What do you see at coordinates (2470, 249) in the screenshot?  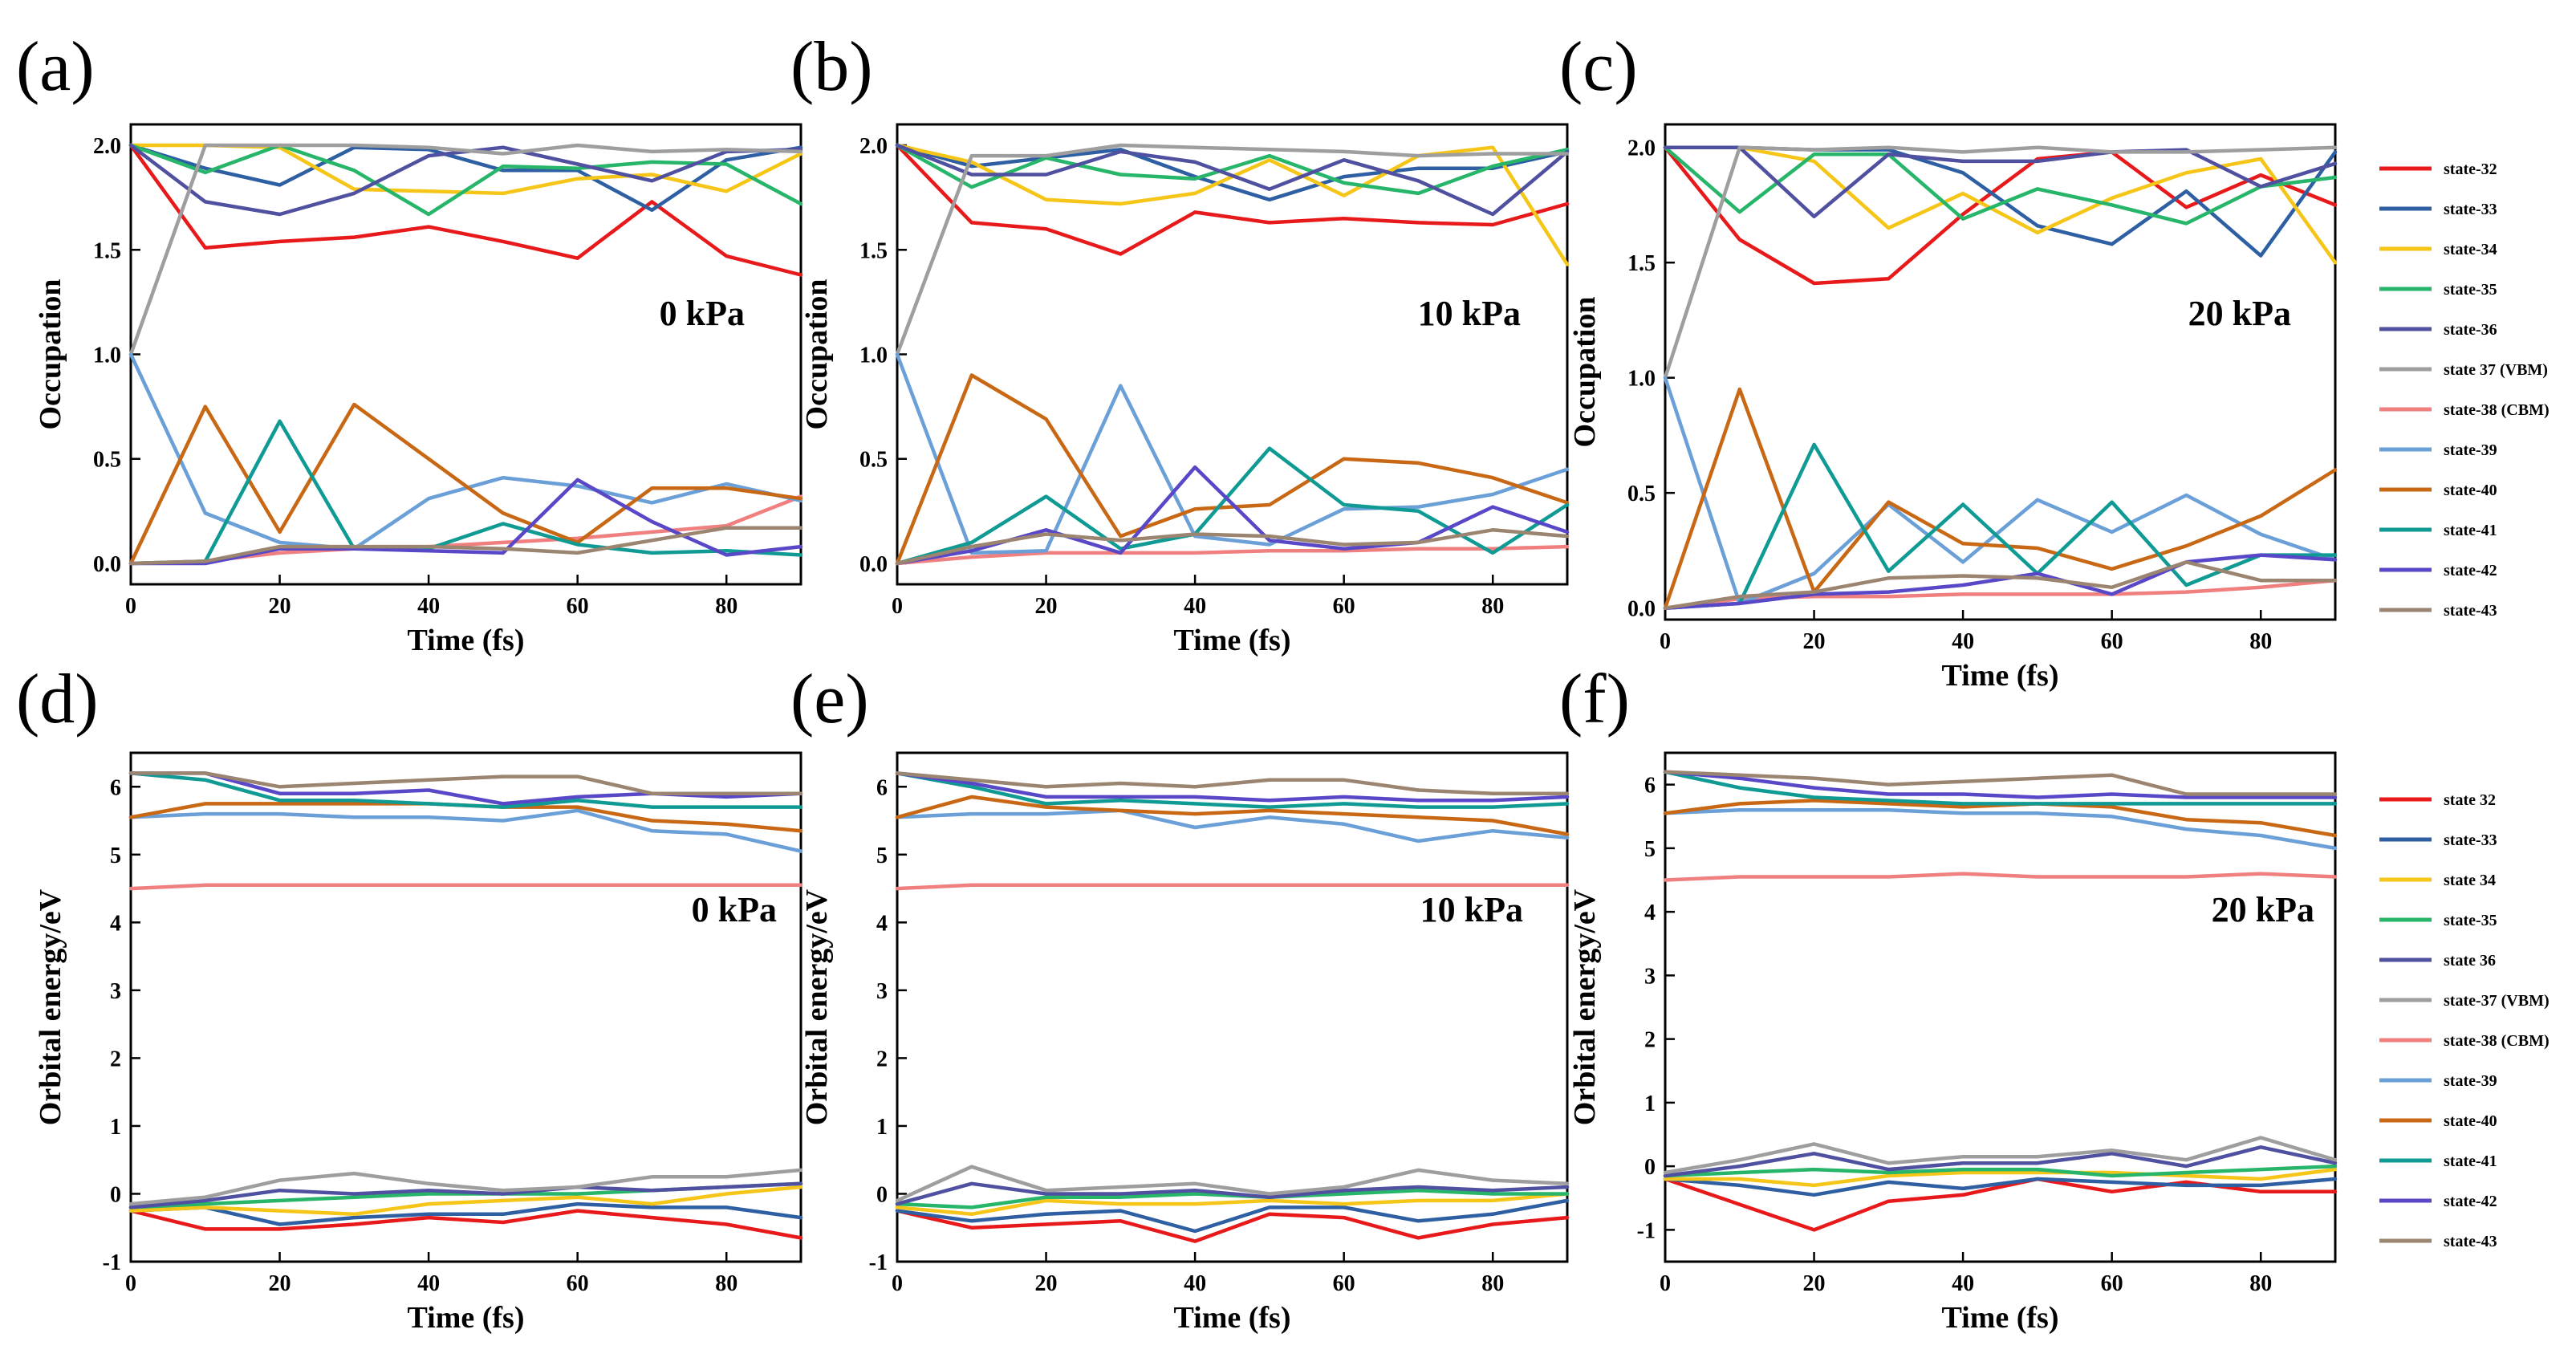 I see `legend-label: state-34` at bounding box center [2470, 249].